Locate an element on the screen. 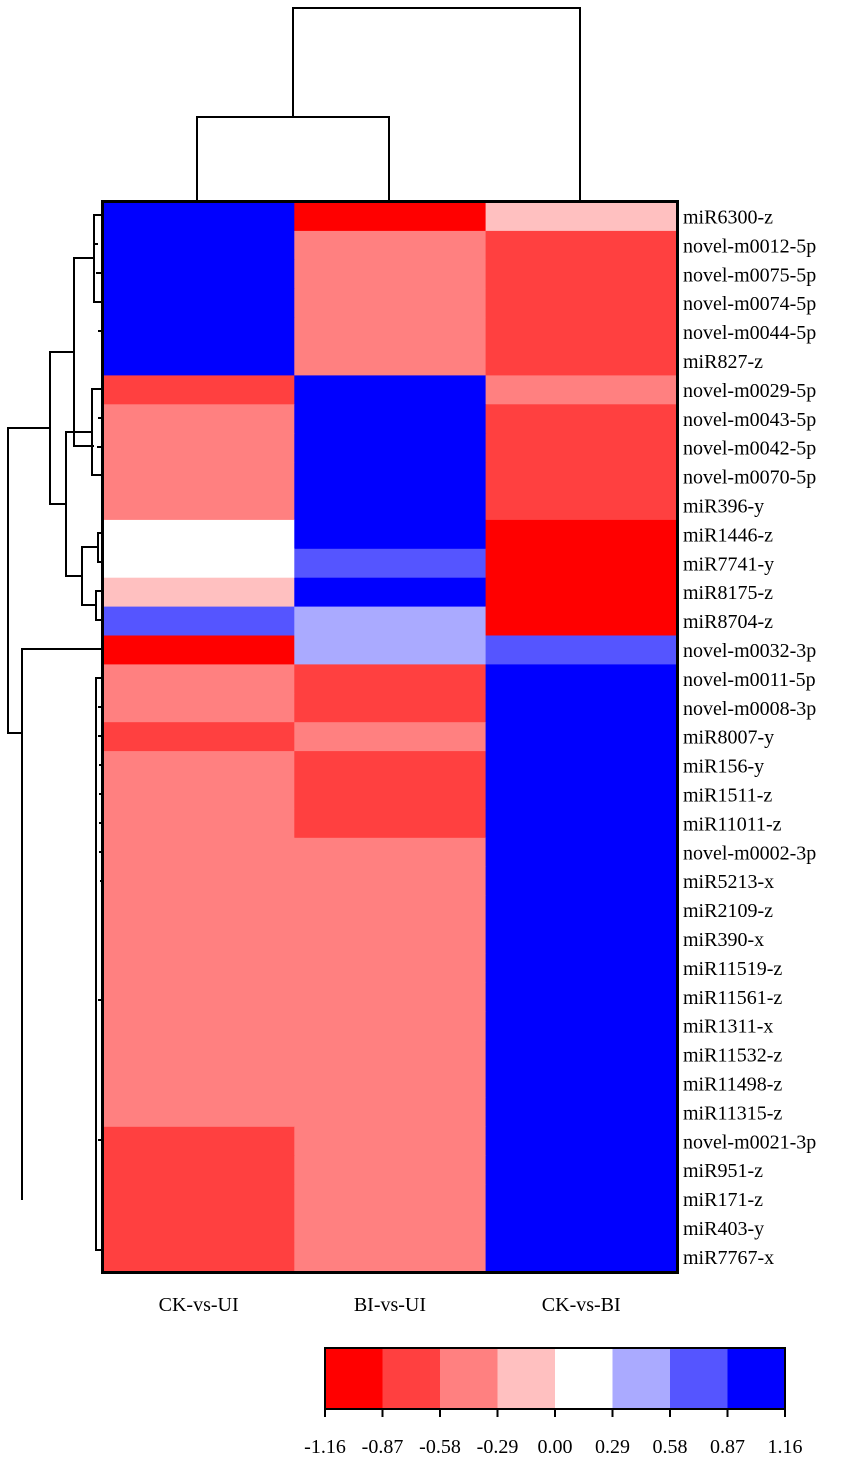  legend-tick-label: 0.00 is located at coordinates (555, 1447).